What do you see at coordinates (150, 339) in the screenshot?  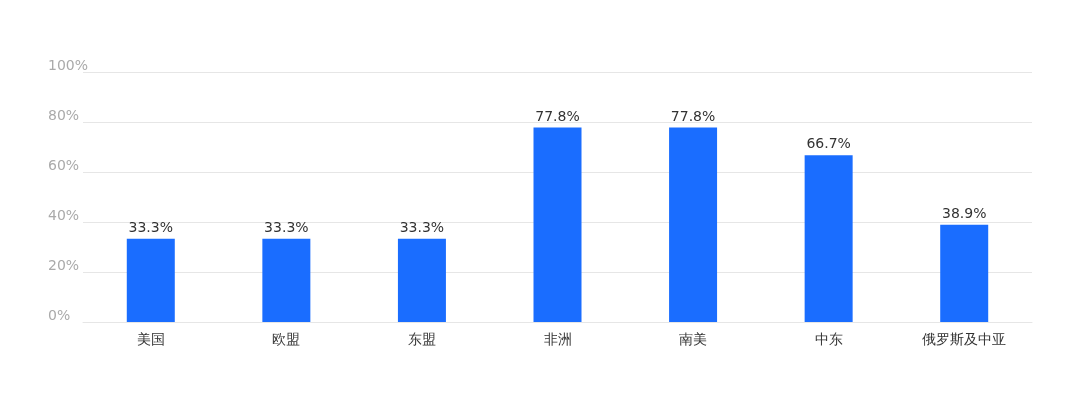 I see `x-tick-label: 美国` at bounding box center [150, 339].